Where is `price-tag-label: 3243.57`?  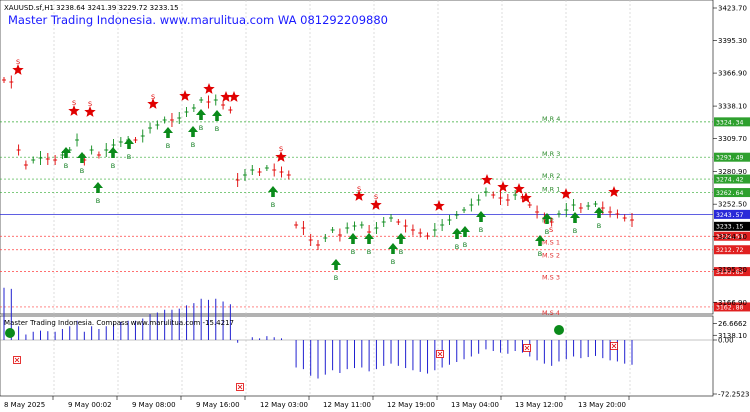 price-tag-label: 3243.57 is located at coordinates (729, 215).